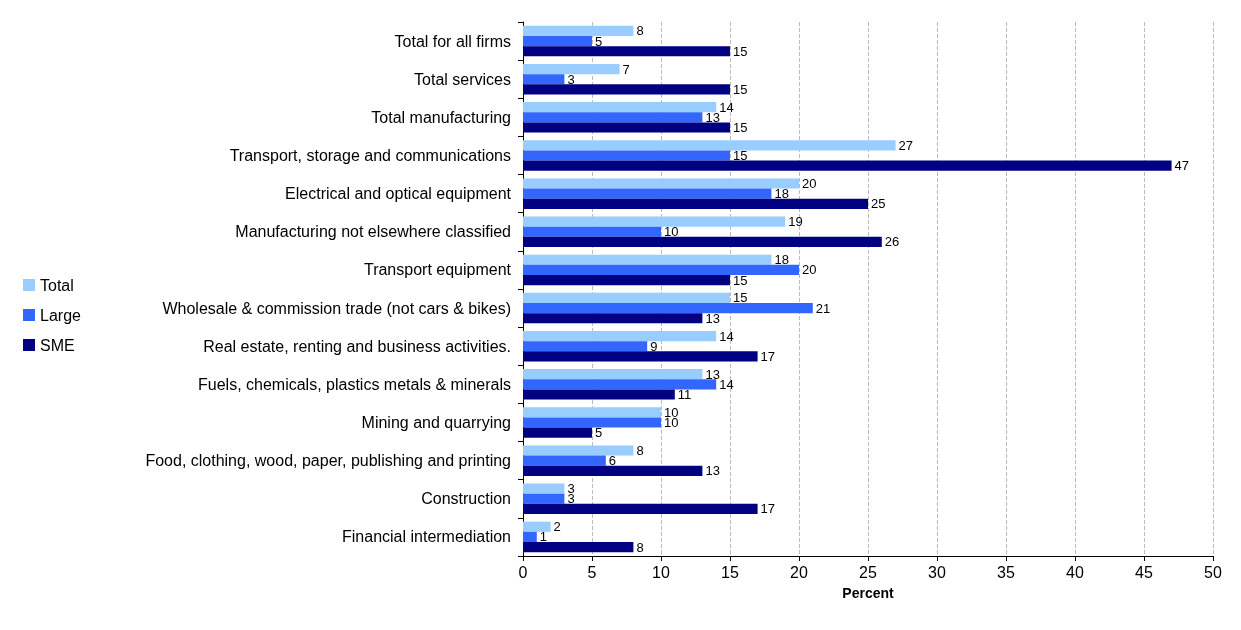 The width and height of the screenshot is (1241, 630). What do you see at coordinates (462, 79) in the screenshot?
I see `y-tick-label: Total services` at bounding box center [462, 79].